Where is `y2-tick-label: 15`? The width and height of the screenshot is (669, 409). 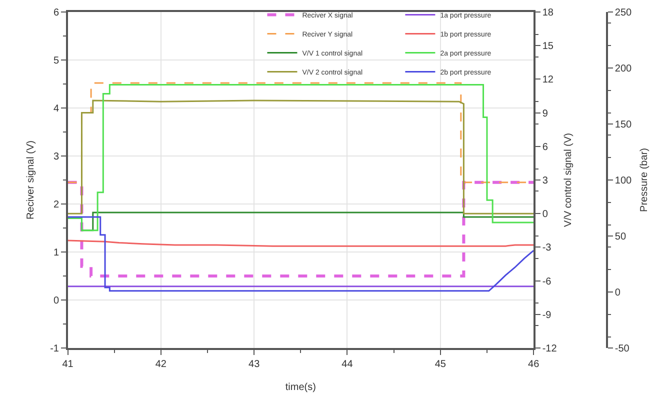 y2-tick-label: 15 is located at coordinates (548, 46).